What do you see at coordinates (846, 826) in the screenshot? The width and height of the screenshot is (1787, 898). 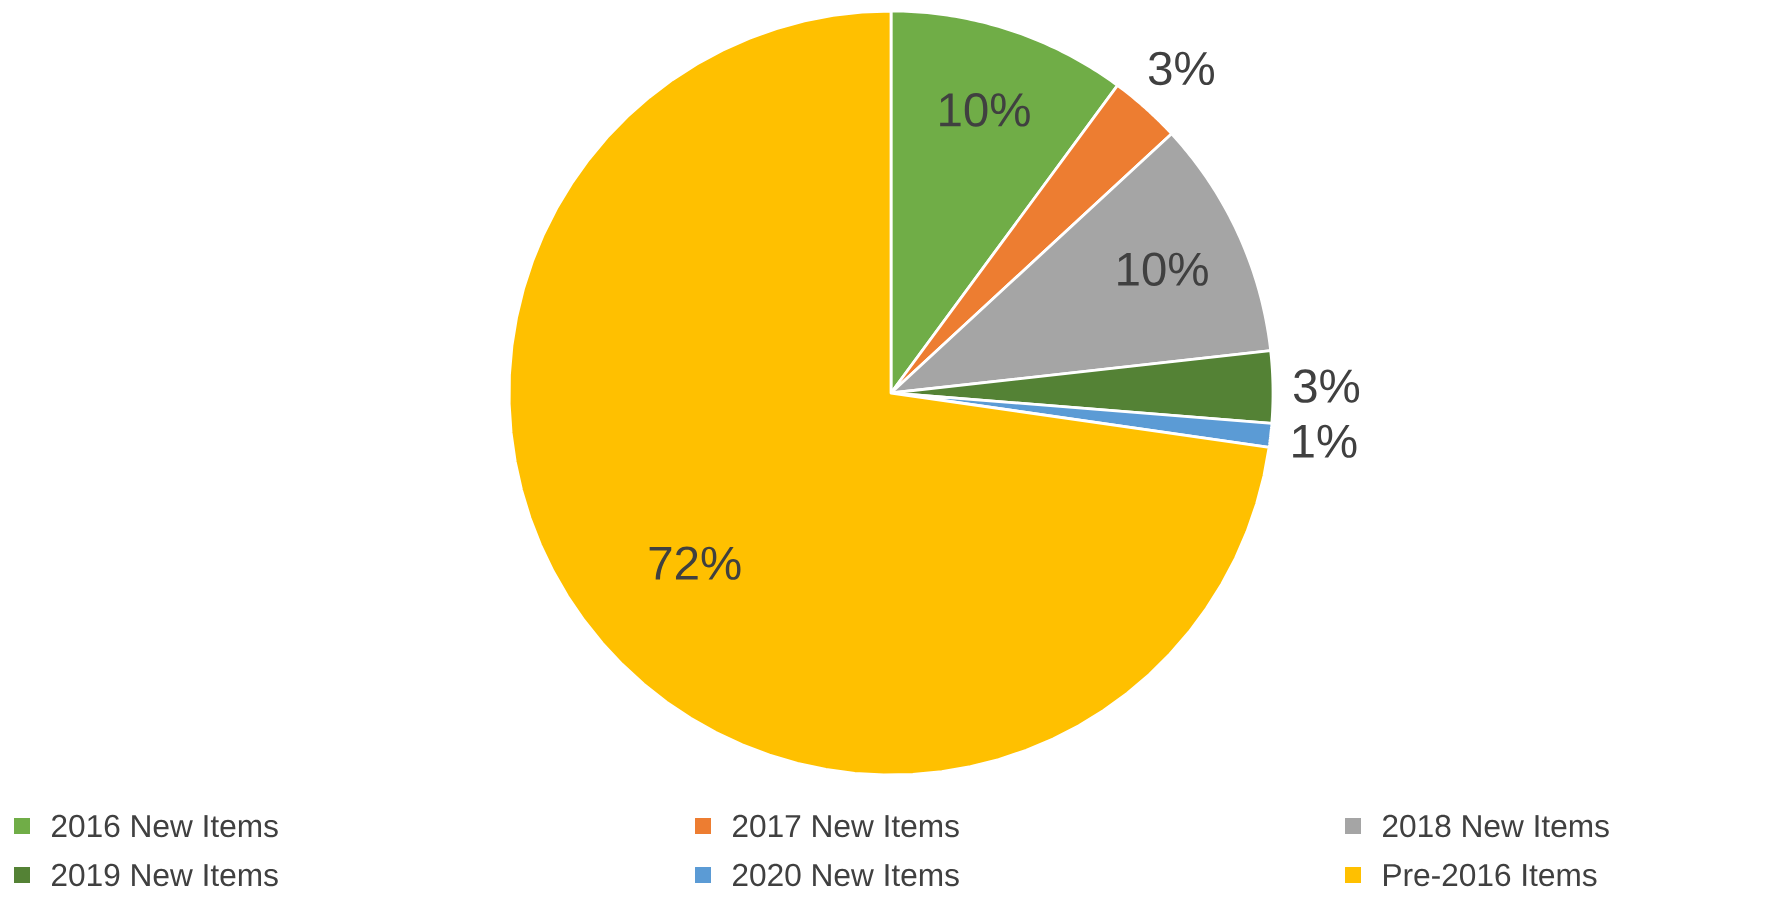 I see `legend-label: 2017 New Items` at bounding box center [846, 826].